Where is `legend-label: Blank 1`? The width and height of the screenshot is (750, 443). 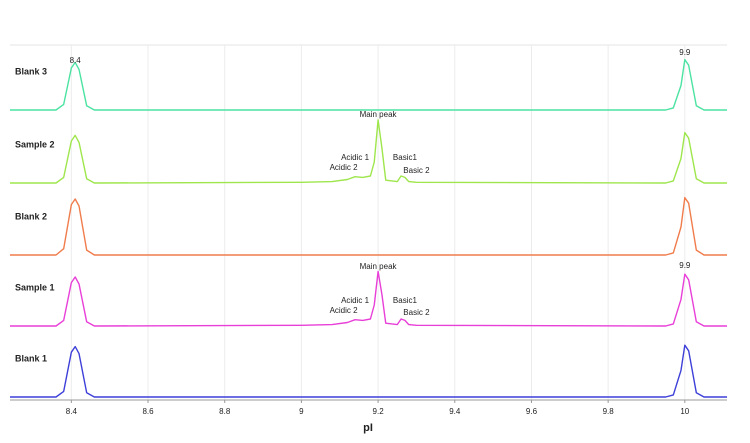 legend-label: Blank 1 is located at coordinates (31, 358).